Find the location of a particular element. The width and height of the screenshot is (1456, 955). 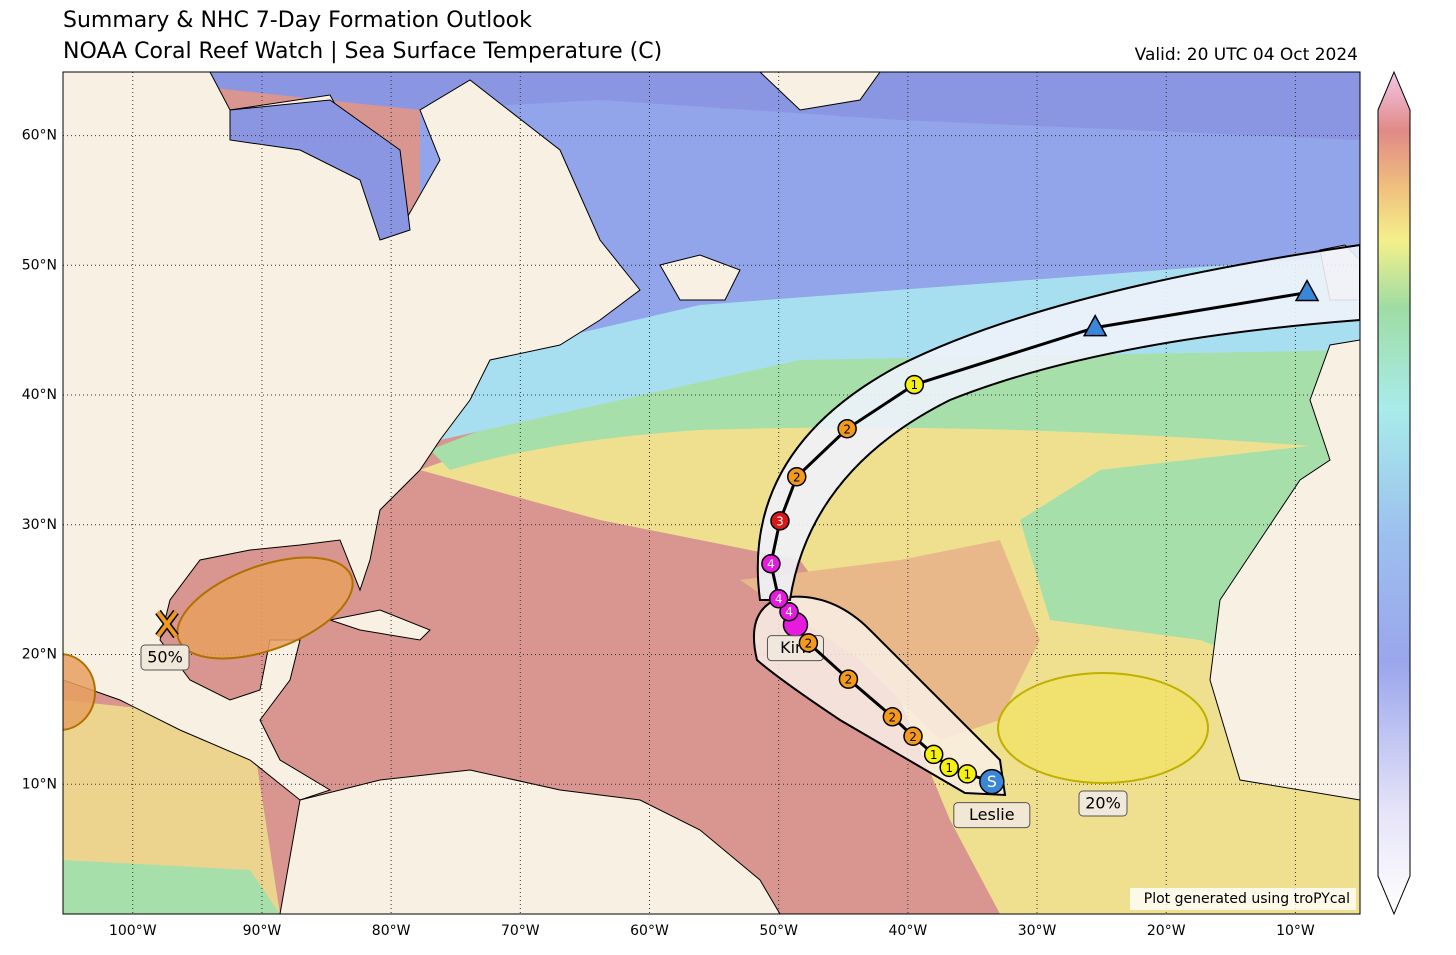

lon-tick-label: 20°W is located at coordinates (1166, 931).